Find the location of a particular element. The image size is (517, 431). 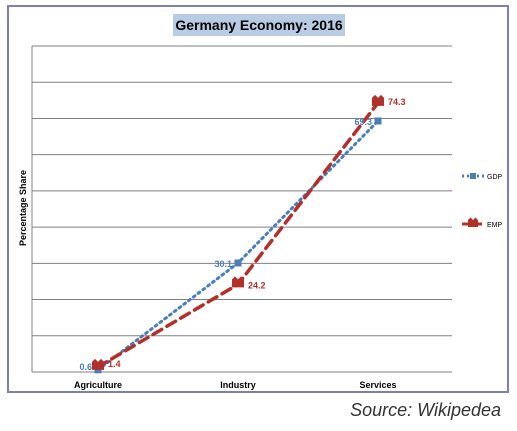

x-tick-label: Industry is located at coordinates (238, 385).